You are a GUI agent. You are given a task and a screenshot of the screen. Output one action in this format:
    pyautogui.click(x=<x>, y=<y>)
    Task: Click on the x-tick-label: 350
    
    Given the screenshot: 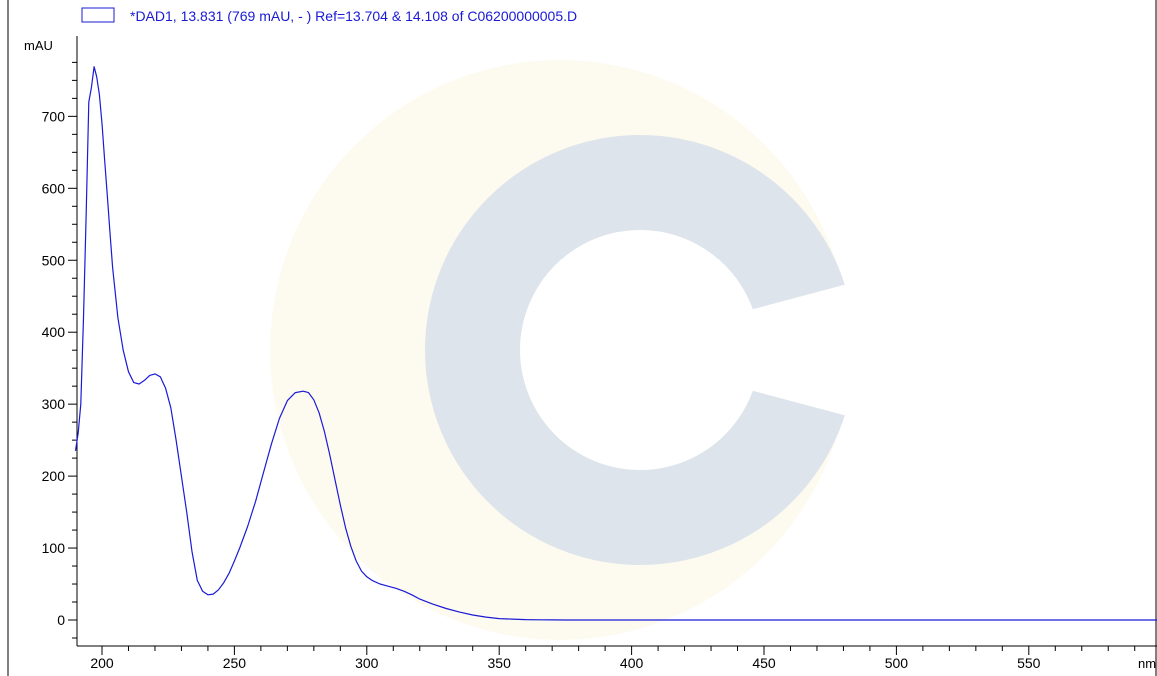 What is the action you would take?
    pyautogui.click(x=500, y=663)
    